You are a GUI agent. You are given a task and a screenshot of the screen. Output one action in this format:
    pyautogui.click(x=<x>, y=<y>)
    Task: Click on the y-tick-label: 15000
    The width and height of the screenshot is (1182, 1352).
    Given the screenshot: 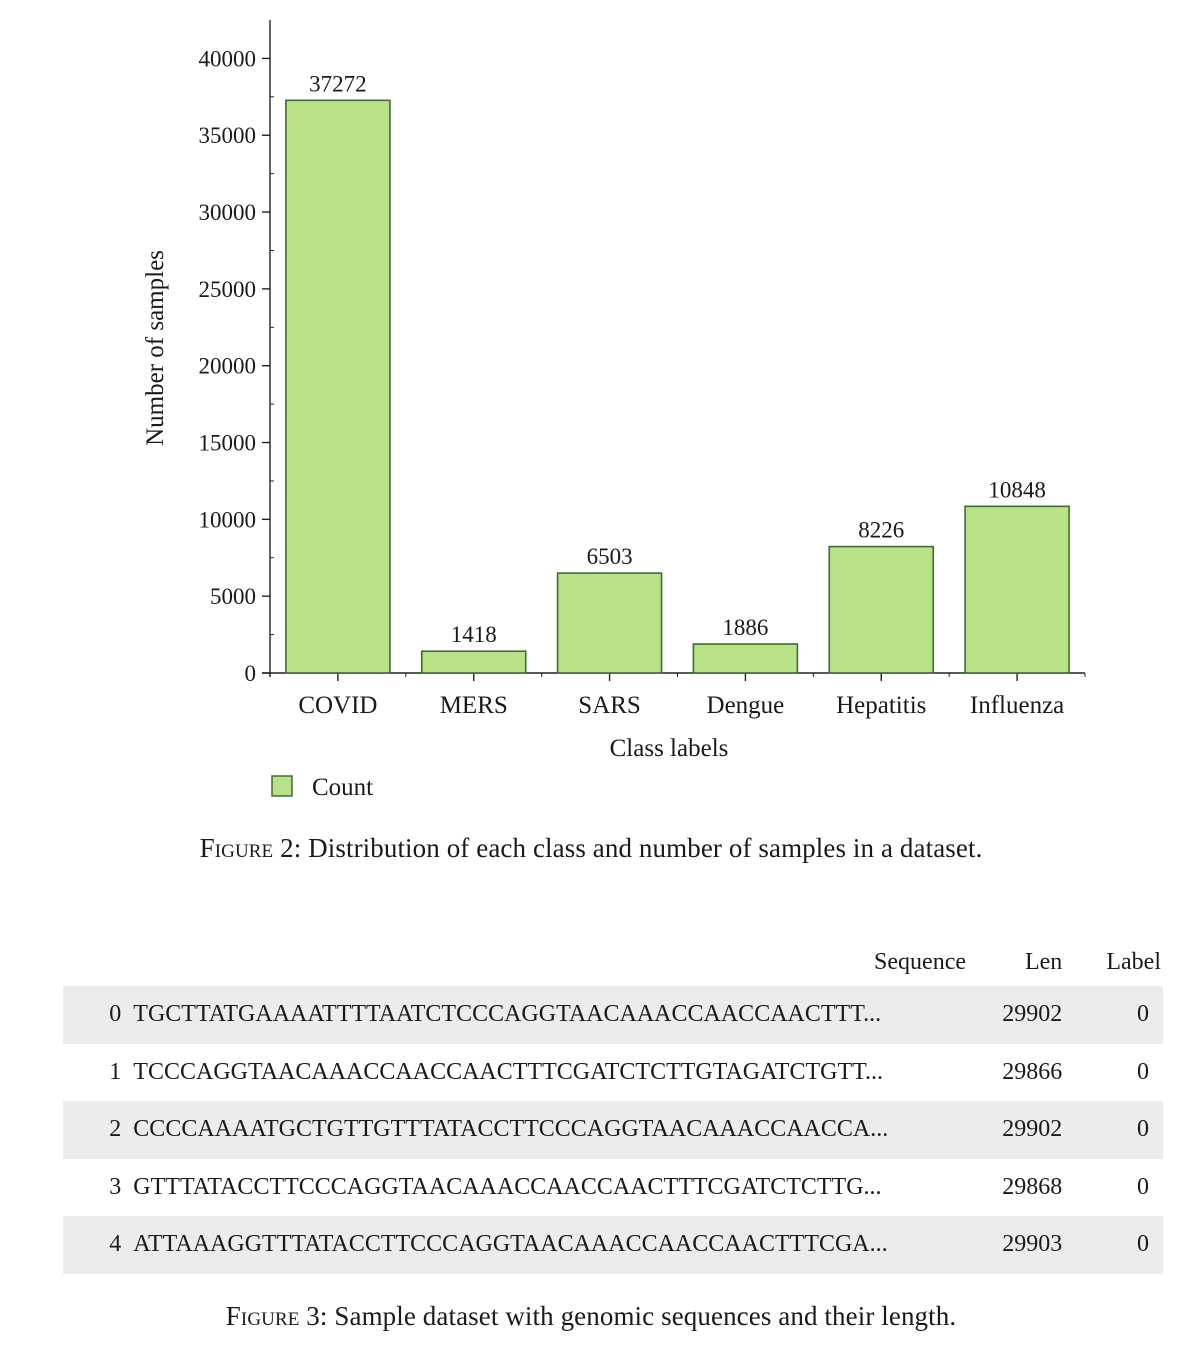 What is the action you would take?
    pyautogui.click(x=228, y=443)
    